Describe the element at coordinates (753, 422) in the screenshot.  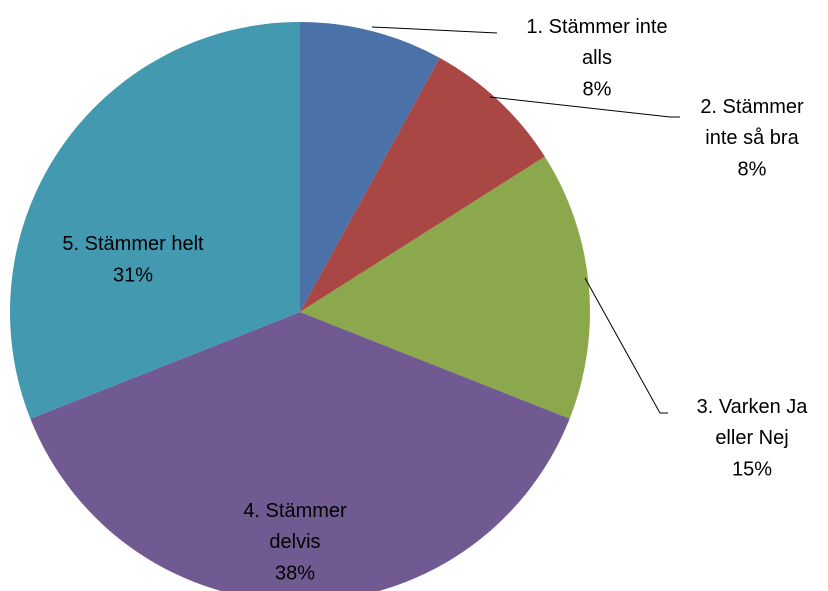
I see `slice-label: 3. Varken Ja eller Nej` at that location.